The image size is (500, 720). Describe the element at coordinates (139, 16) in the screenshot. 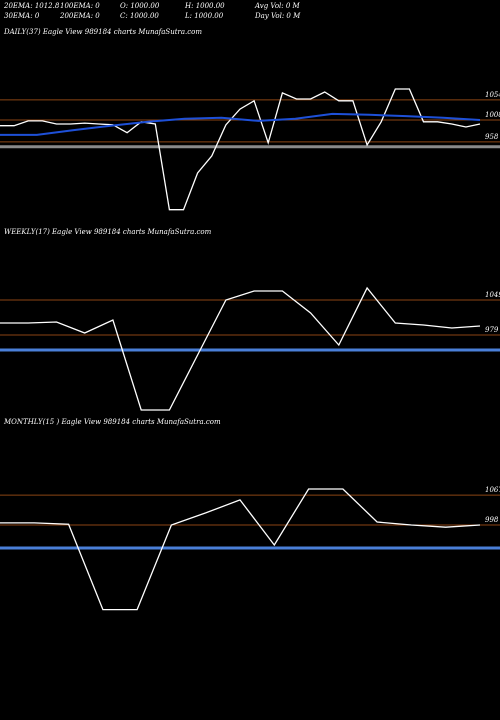

I see `header-item: C: 1000.00` at that location.